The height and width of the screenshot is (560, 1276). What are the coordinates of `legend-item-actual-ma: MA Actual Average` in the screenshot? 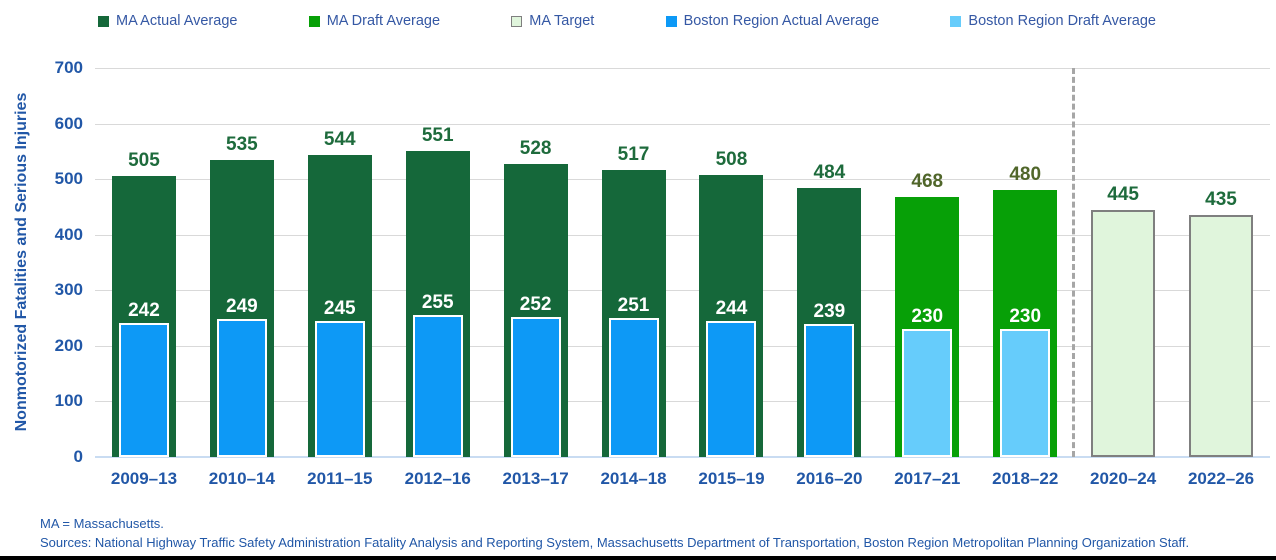 It's located at (167, 21).